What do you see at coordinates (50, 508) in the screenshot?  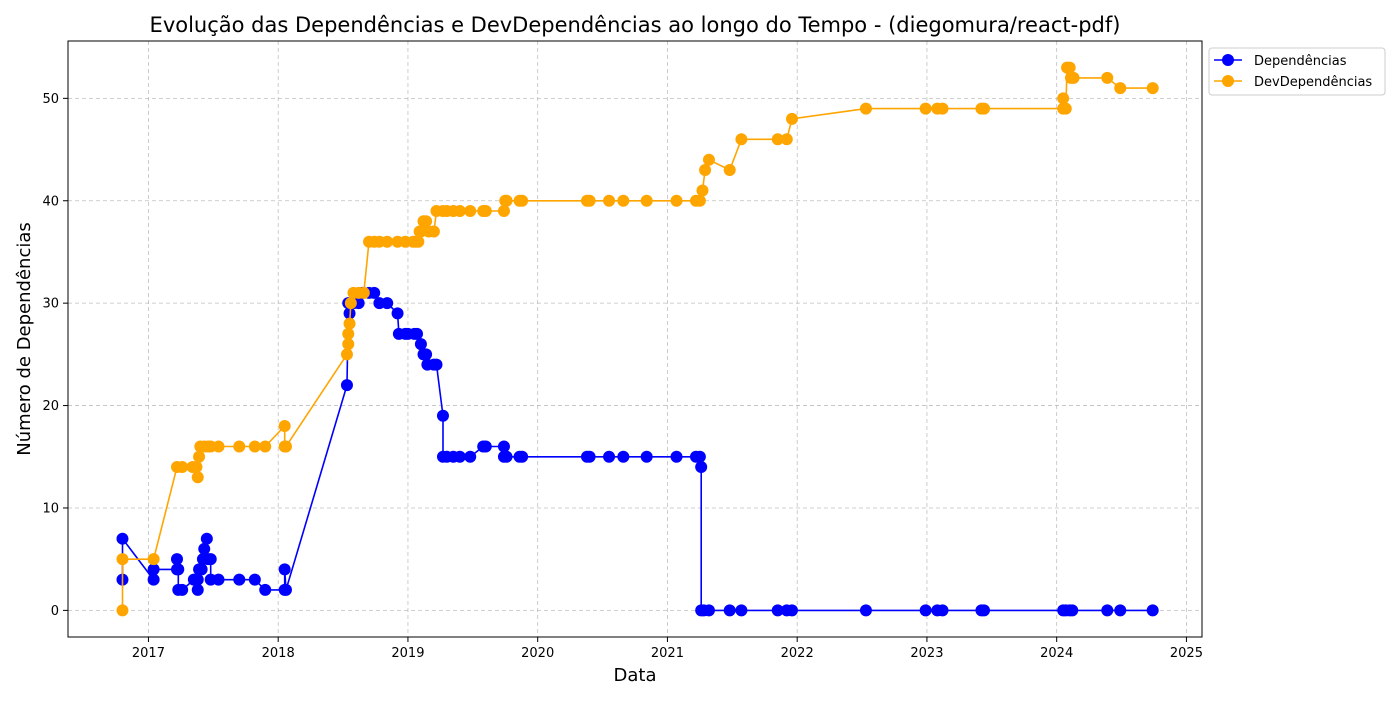 I see `y-tick-label: 10` at bounding box center [50, 508].